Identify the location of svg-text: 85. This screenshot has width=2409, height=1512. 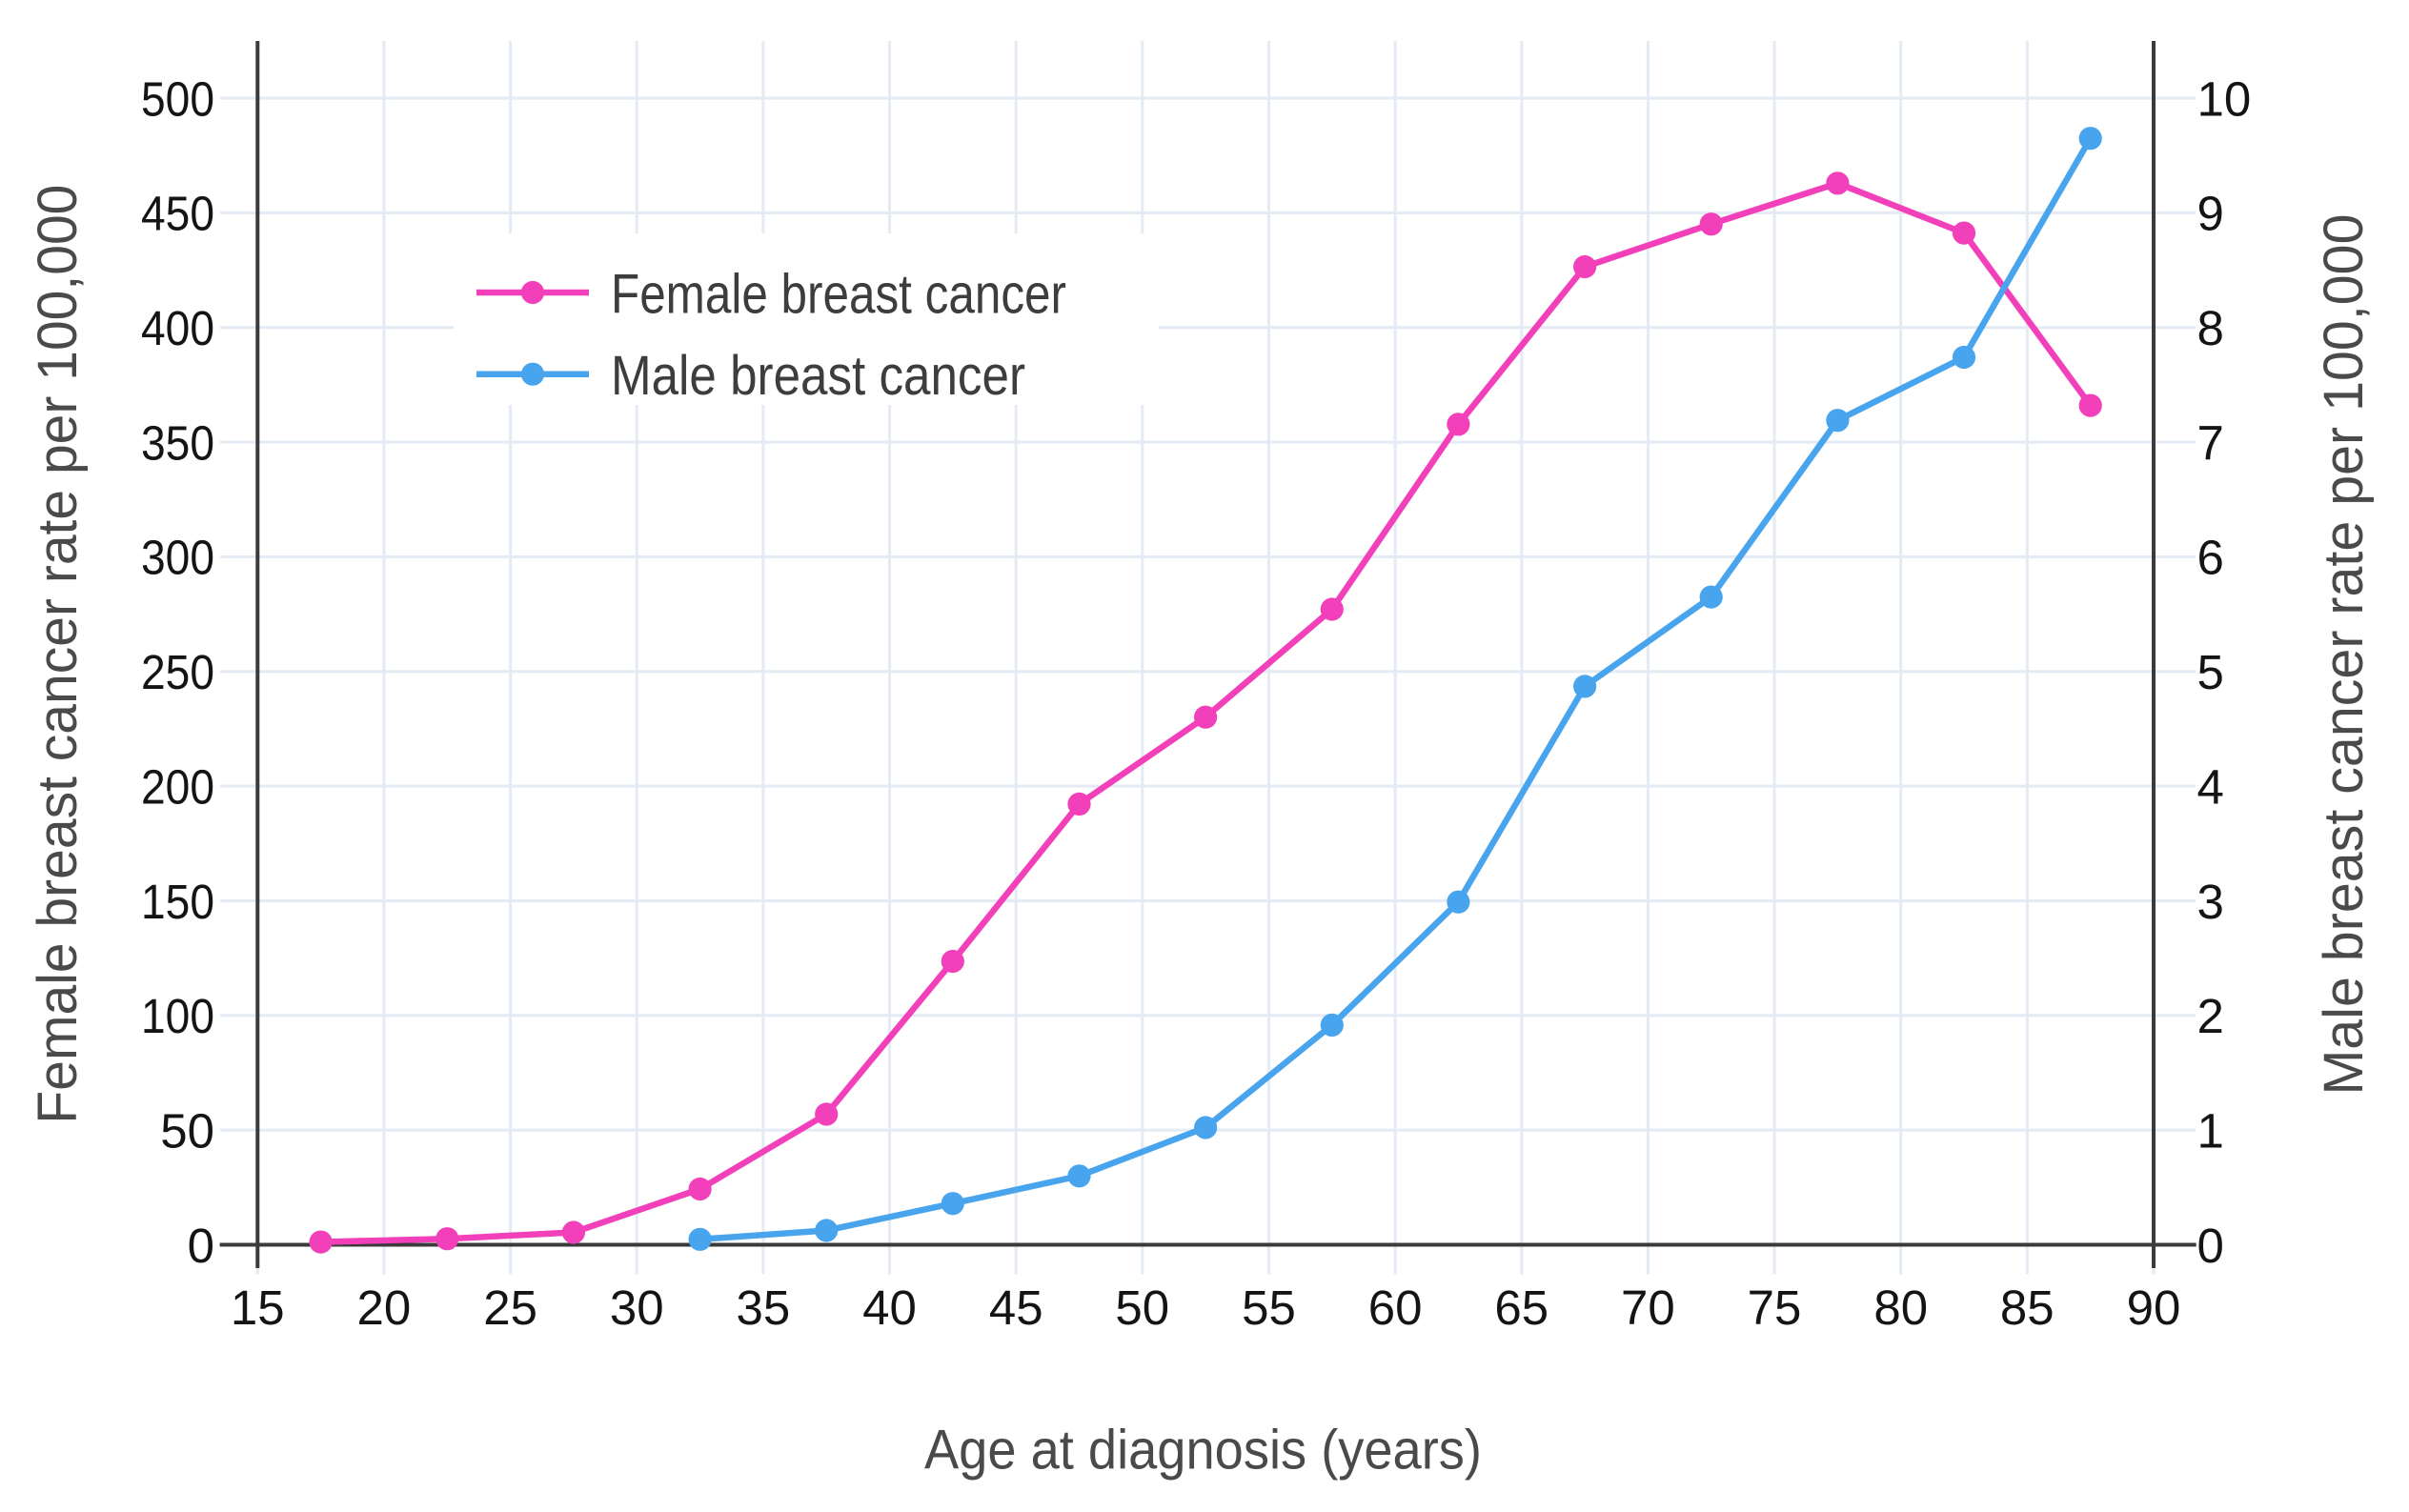
(2027, 1307).